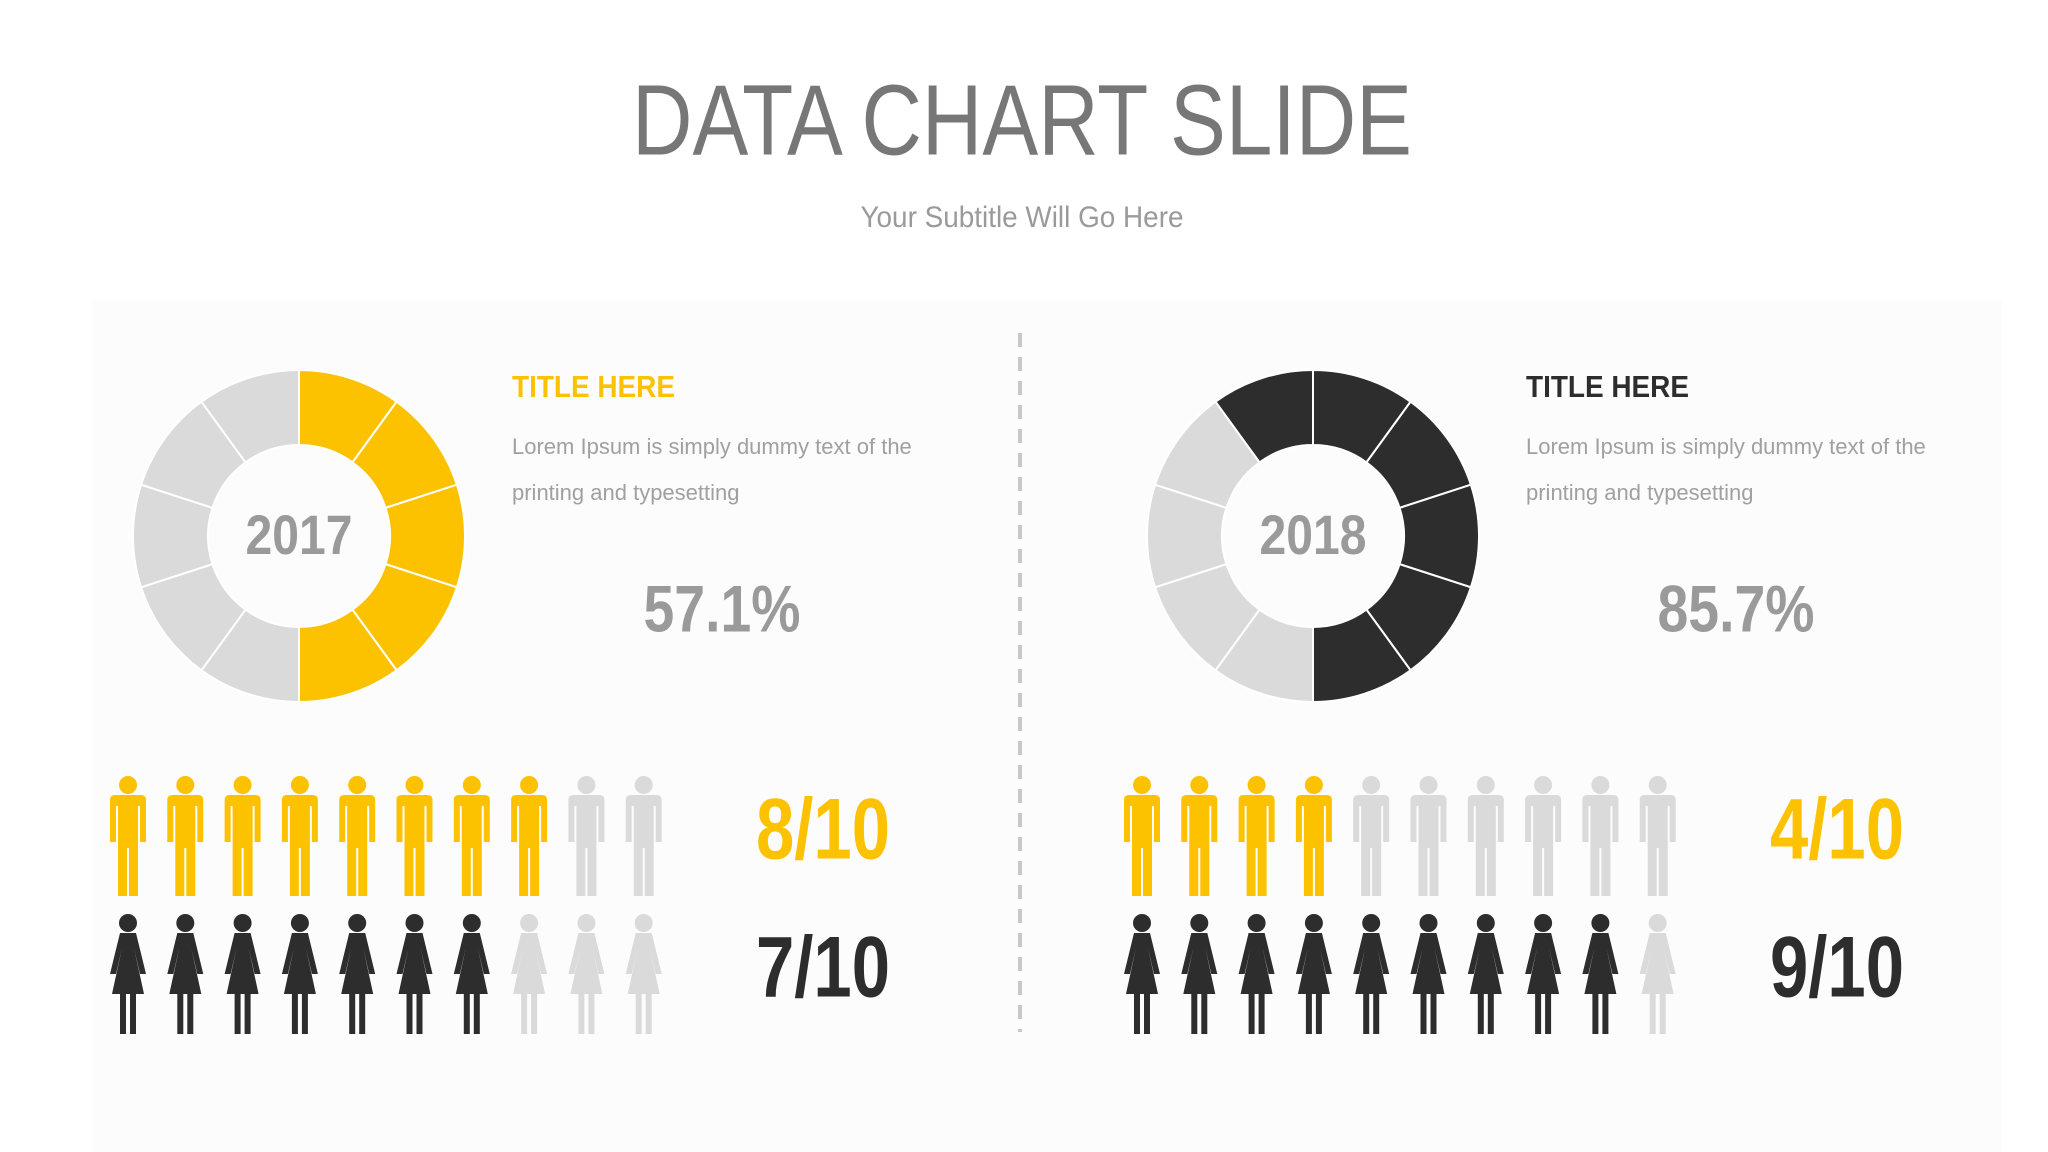 The width and height of the screenshot is (2048, 1152). What do you see at coordinates (1313, 534) in the screenshot?
I see `donut-year: 2018` at bounding box center [1313, 534].